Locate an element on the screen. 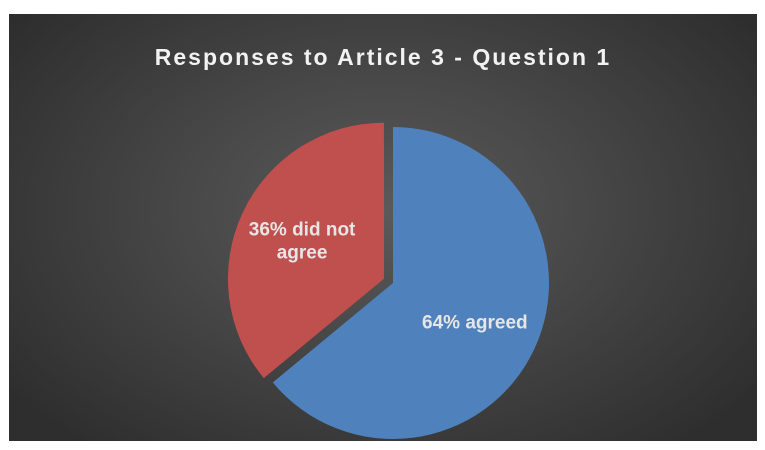 This screenshot has height=450, width=765. pie-label-line: 36% did not is located at coordinates (302, 230).